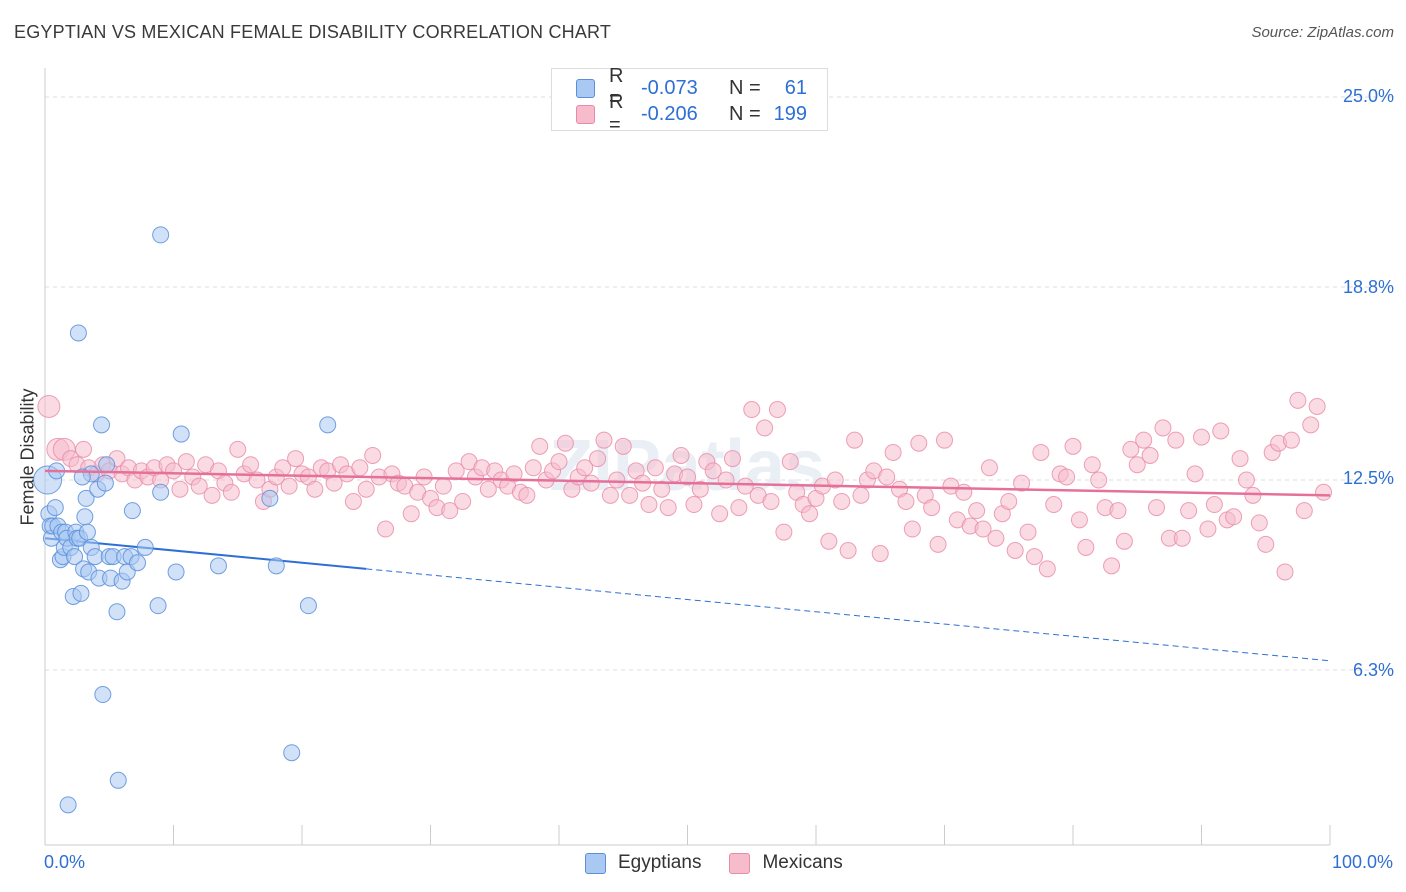 The image size is (1406, 892). I want to click on egyptians-trend, so click(687, 599).